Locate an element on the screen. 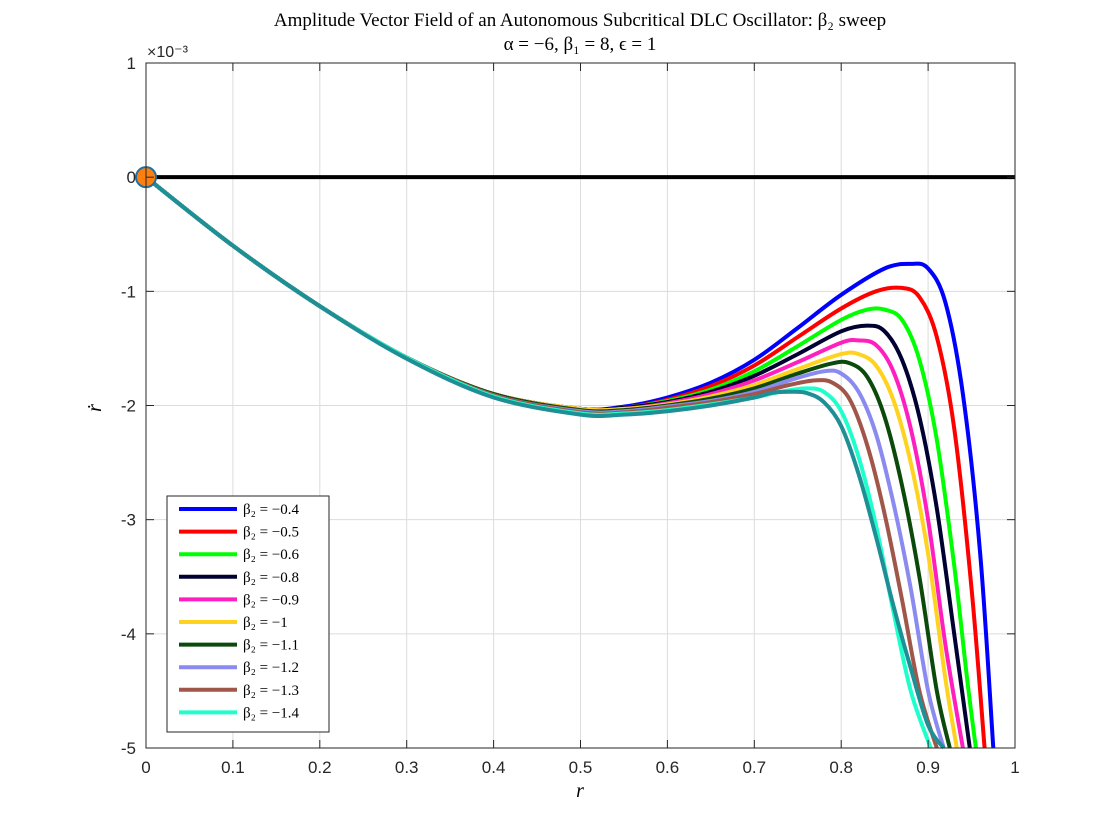  x-tick-label: 0.5 is located at coordinates (581, 767).